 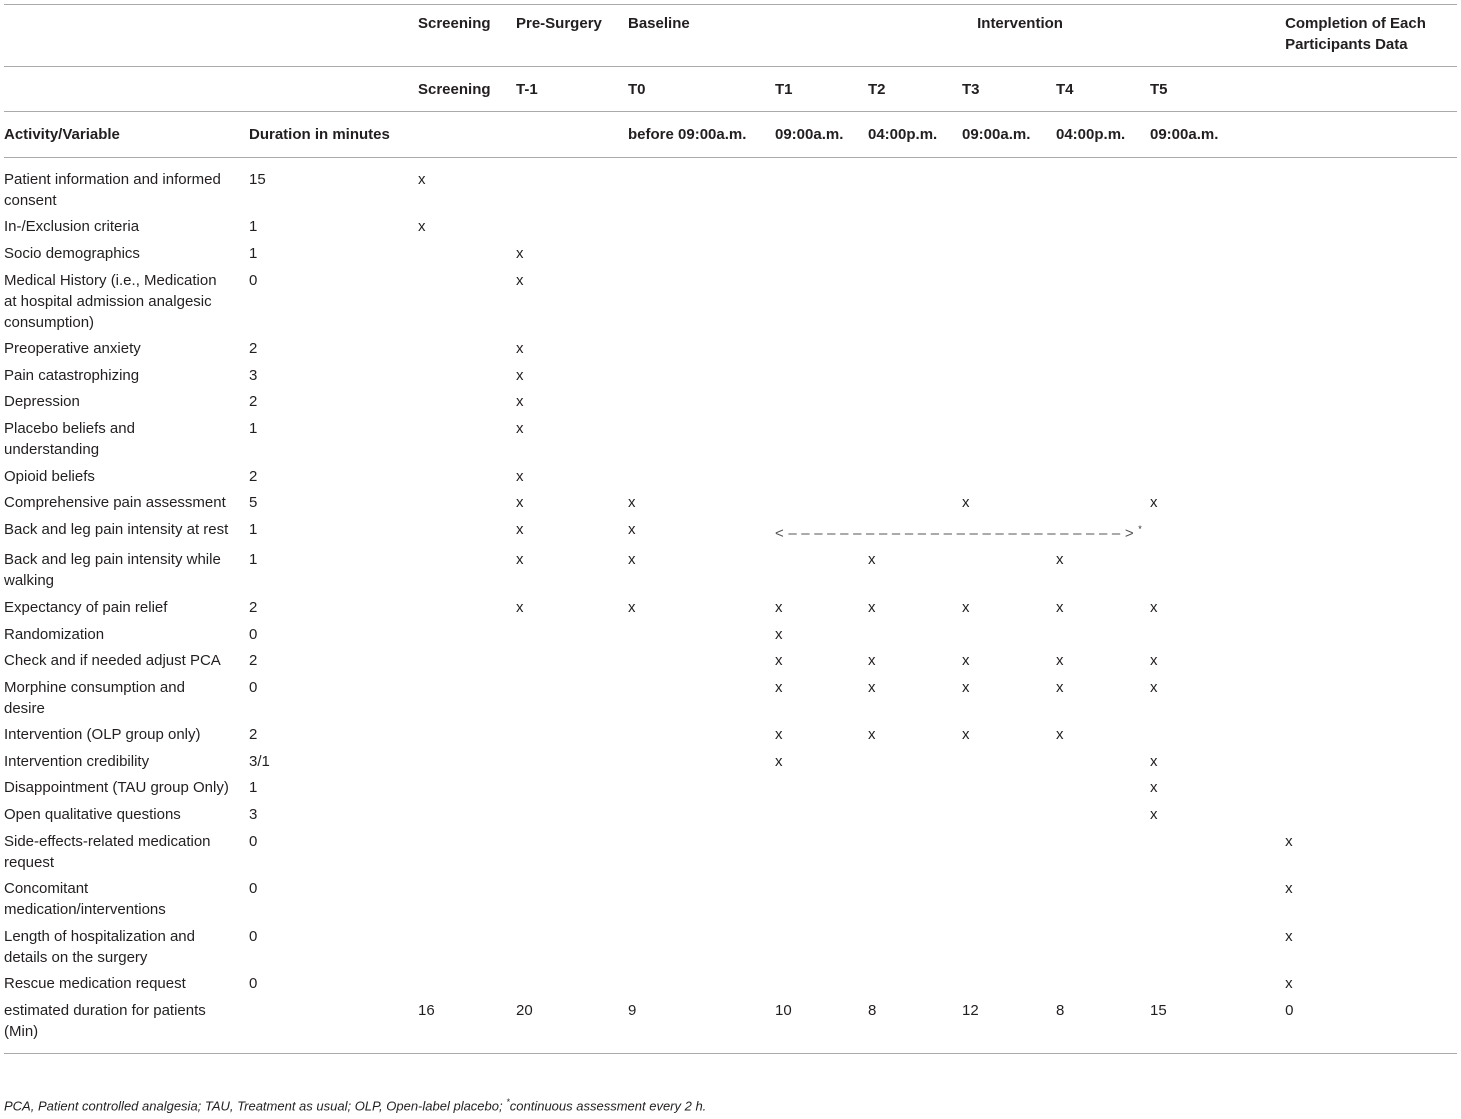 I want to click on header-cell: Activity/Variable, so click(x=126, y=134).